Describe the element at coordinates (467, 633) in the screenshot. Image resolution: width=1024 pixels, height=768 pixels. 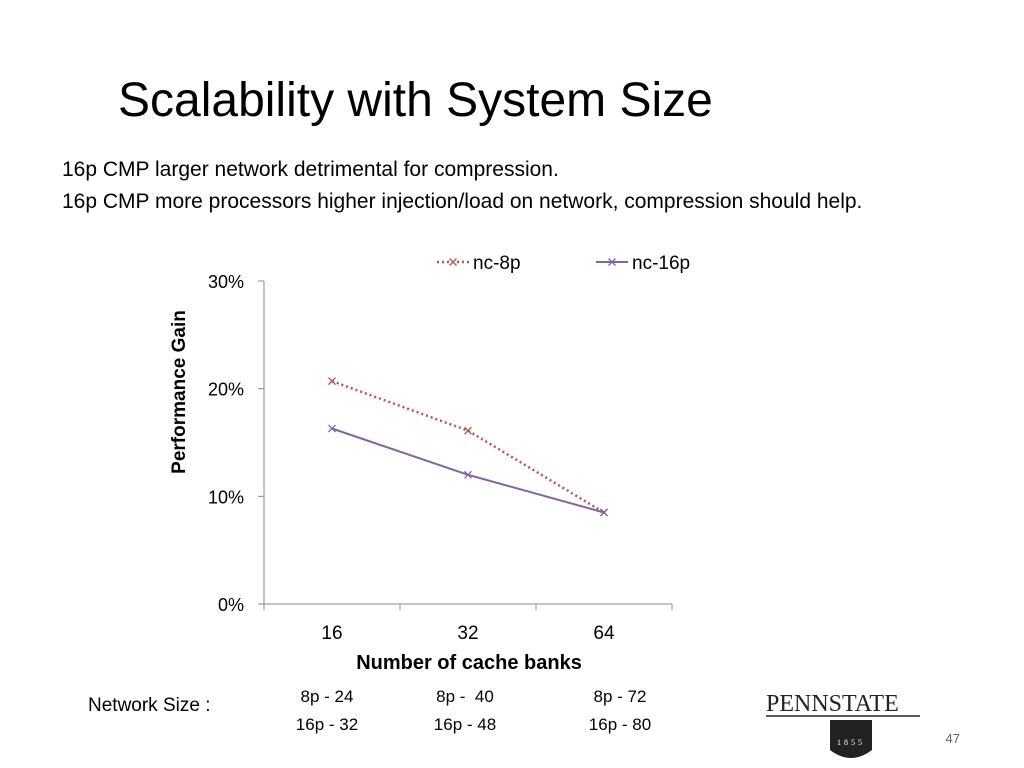
I see `x-tick-label: 32` at that location.